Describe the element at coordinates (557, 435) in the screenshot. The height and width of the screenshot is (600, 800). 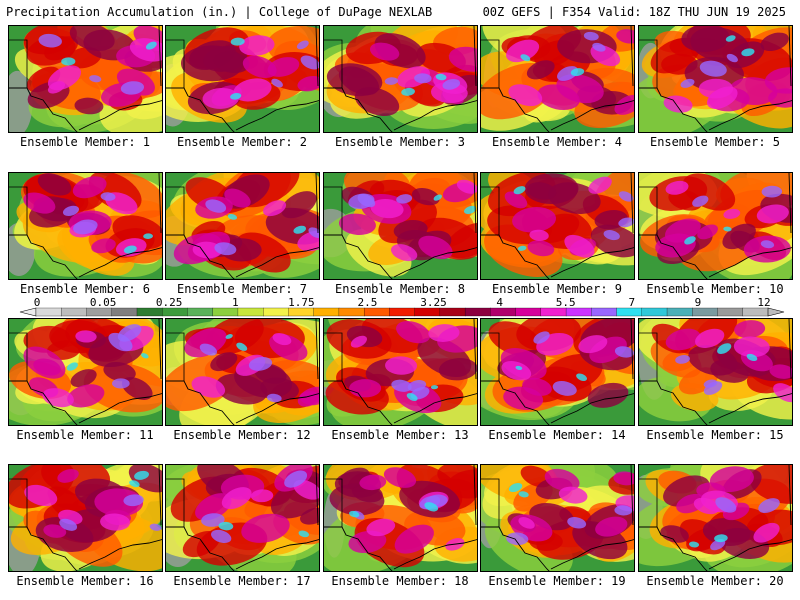
I see `ensemble-member-label: Ensemble Member: 14` at that location.